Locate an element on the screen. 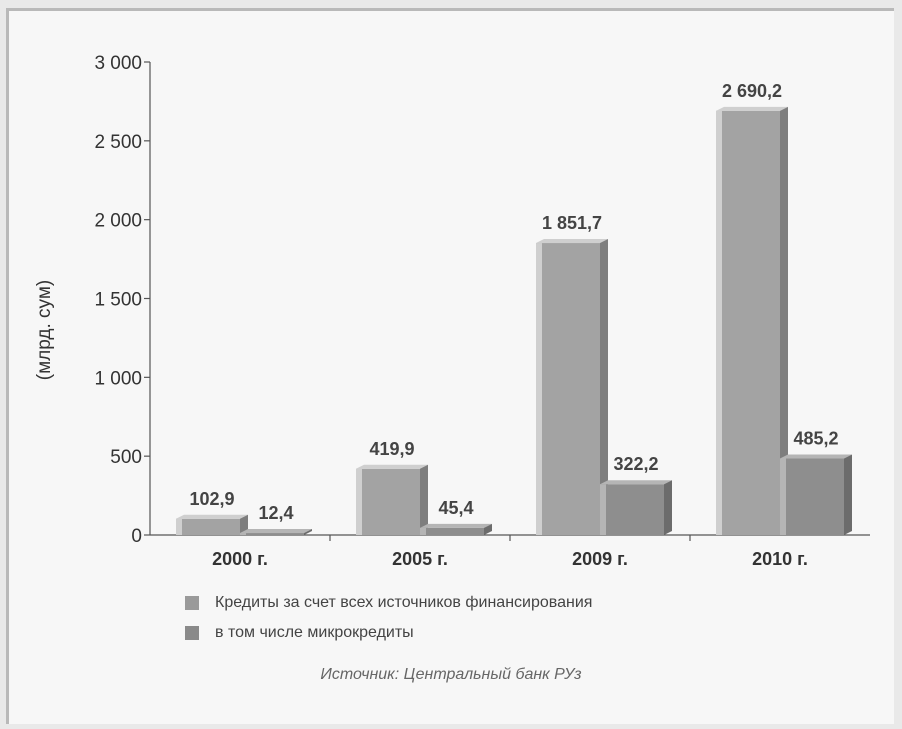 This screenshot has height=729, width=902. x-tick-label: 2005 г. is located at coordinates (420, 559).